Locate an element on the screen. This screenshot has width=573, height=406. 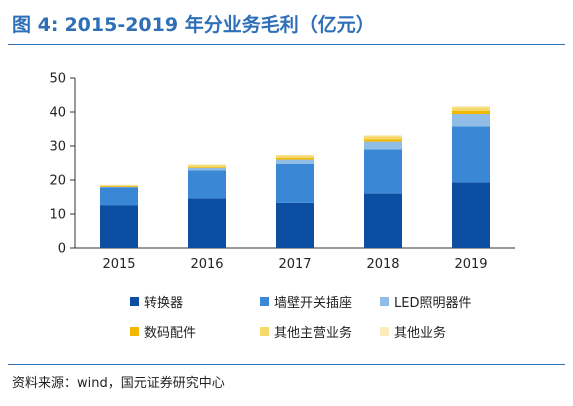
legend-item-wall-switch-socket: 墙壁开关插座 is located at coordinates (306, 301).